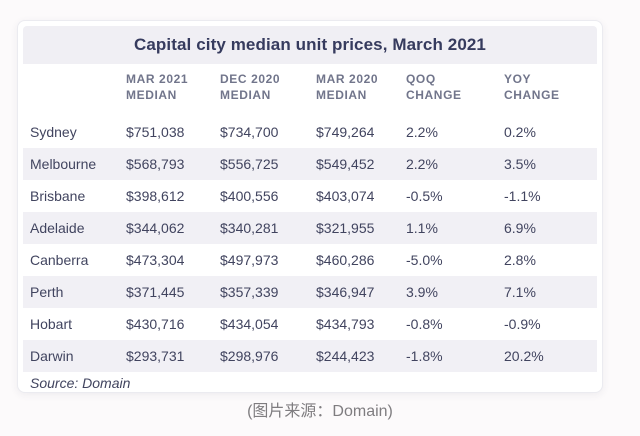 The image size is (640, 436). What do you see at coordinates (520, 164) in the screenshot?
I see `value-cell: 3.5%` at bounding box center [520, 164].